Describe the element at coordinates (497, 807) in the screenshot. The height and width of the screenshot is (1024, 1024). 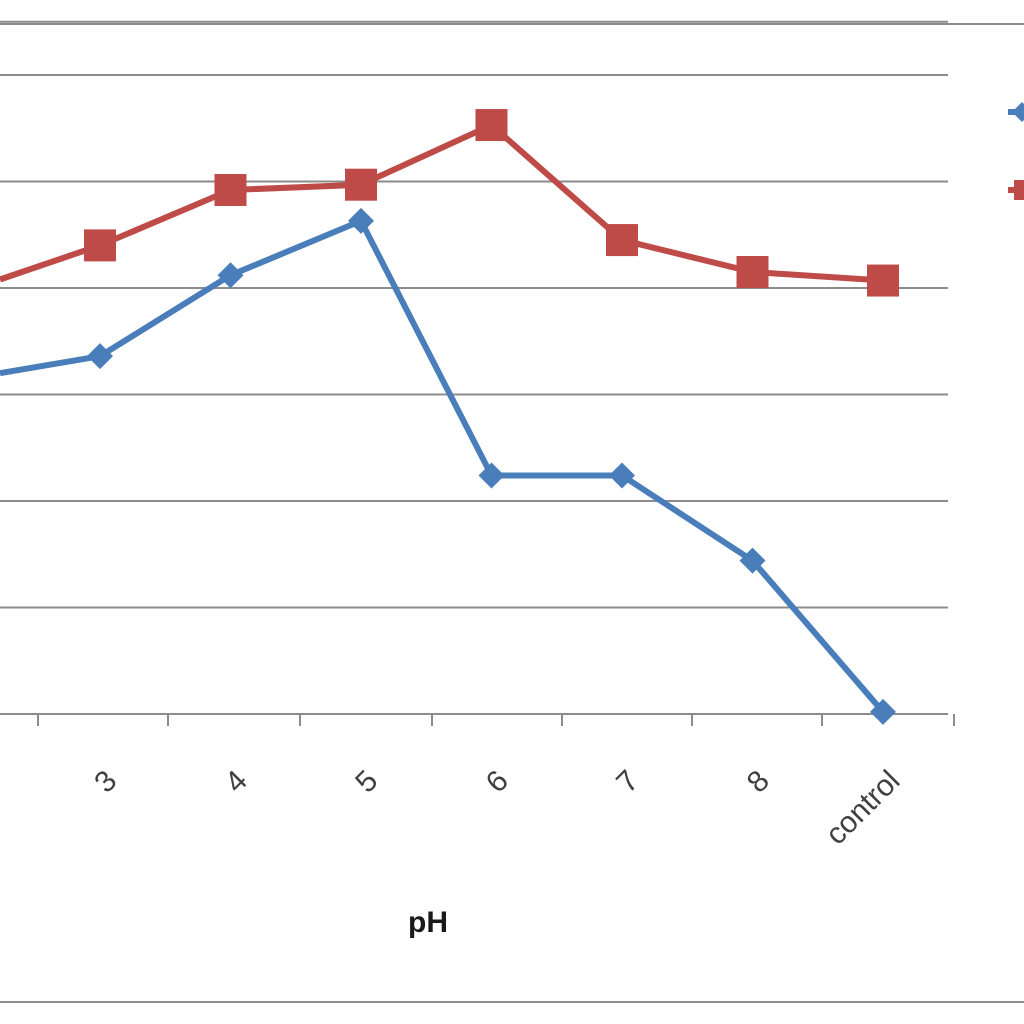
I see `x-tick-labels: 3 4 5 6 7 8 control` at that location.